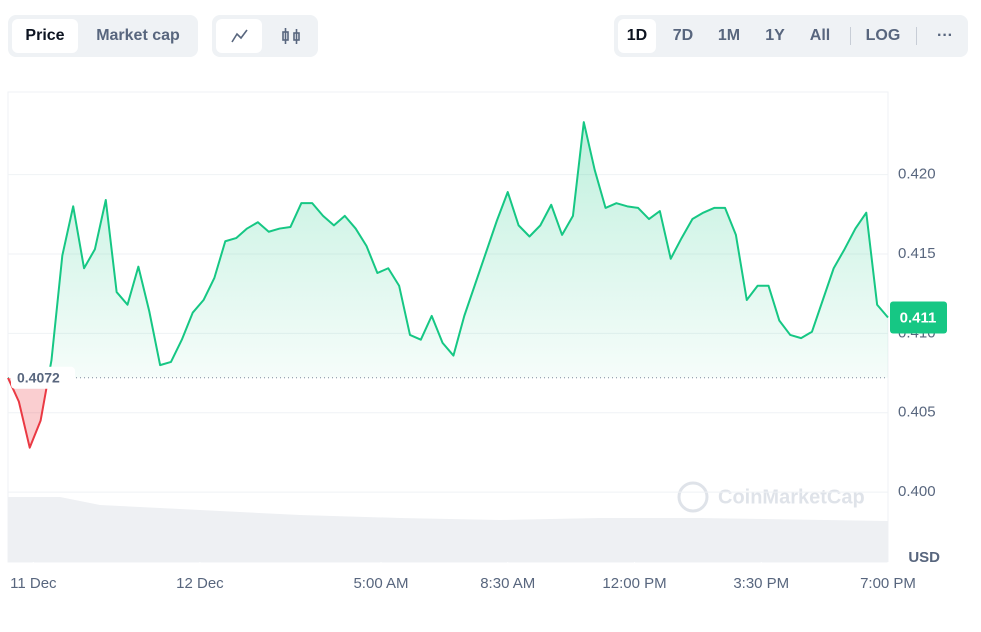  I want to click on y-tick-label: 0.410, so click(917, 332).